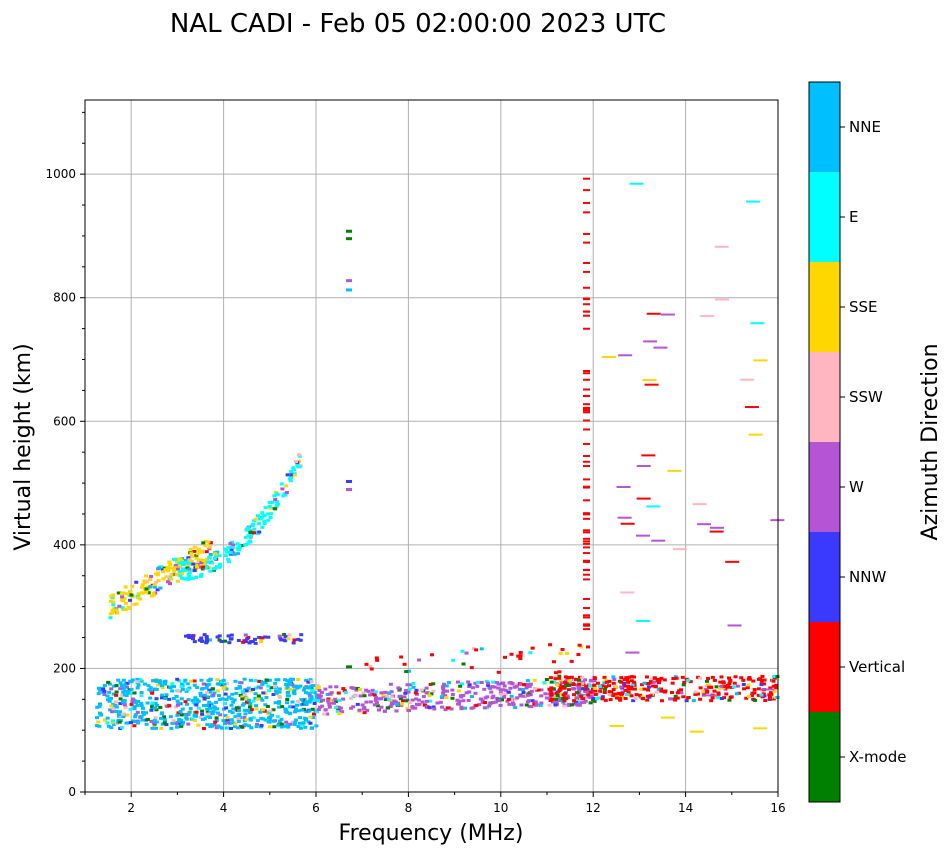  What do you see at coordinates (587, 647) in the screenshot?
I see `scatter-point` at bounding box center [587, 647].